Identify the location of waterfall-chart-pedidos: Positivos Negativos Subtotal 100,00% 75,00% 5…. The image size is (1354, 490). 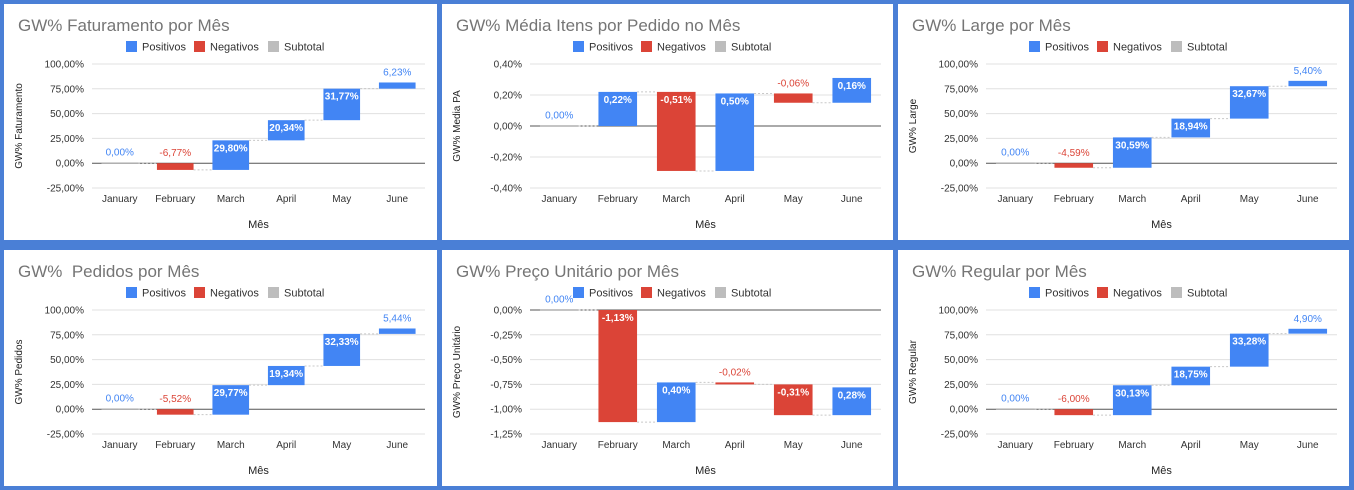
(219, 382).